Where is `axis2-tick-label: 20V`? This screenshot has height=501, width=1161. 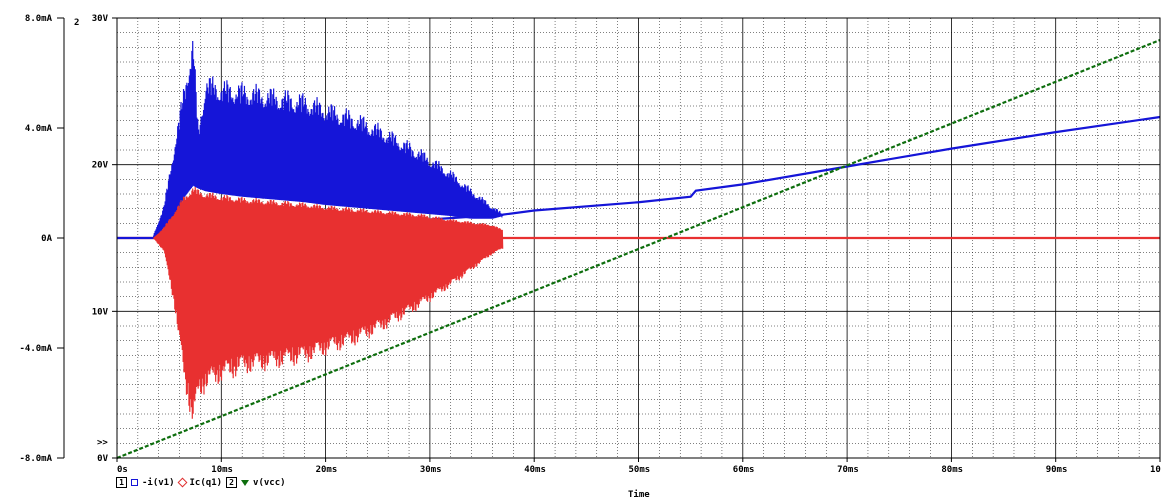
axis2-tick-label: 20V is located at coordinates (100, 166).